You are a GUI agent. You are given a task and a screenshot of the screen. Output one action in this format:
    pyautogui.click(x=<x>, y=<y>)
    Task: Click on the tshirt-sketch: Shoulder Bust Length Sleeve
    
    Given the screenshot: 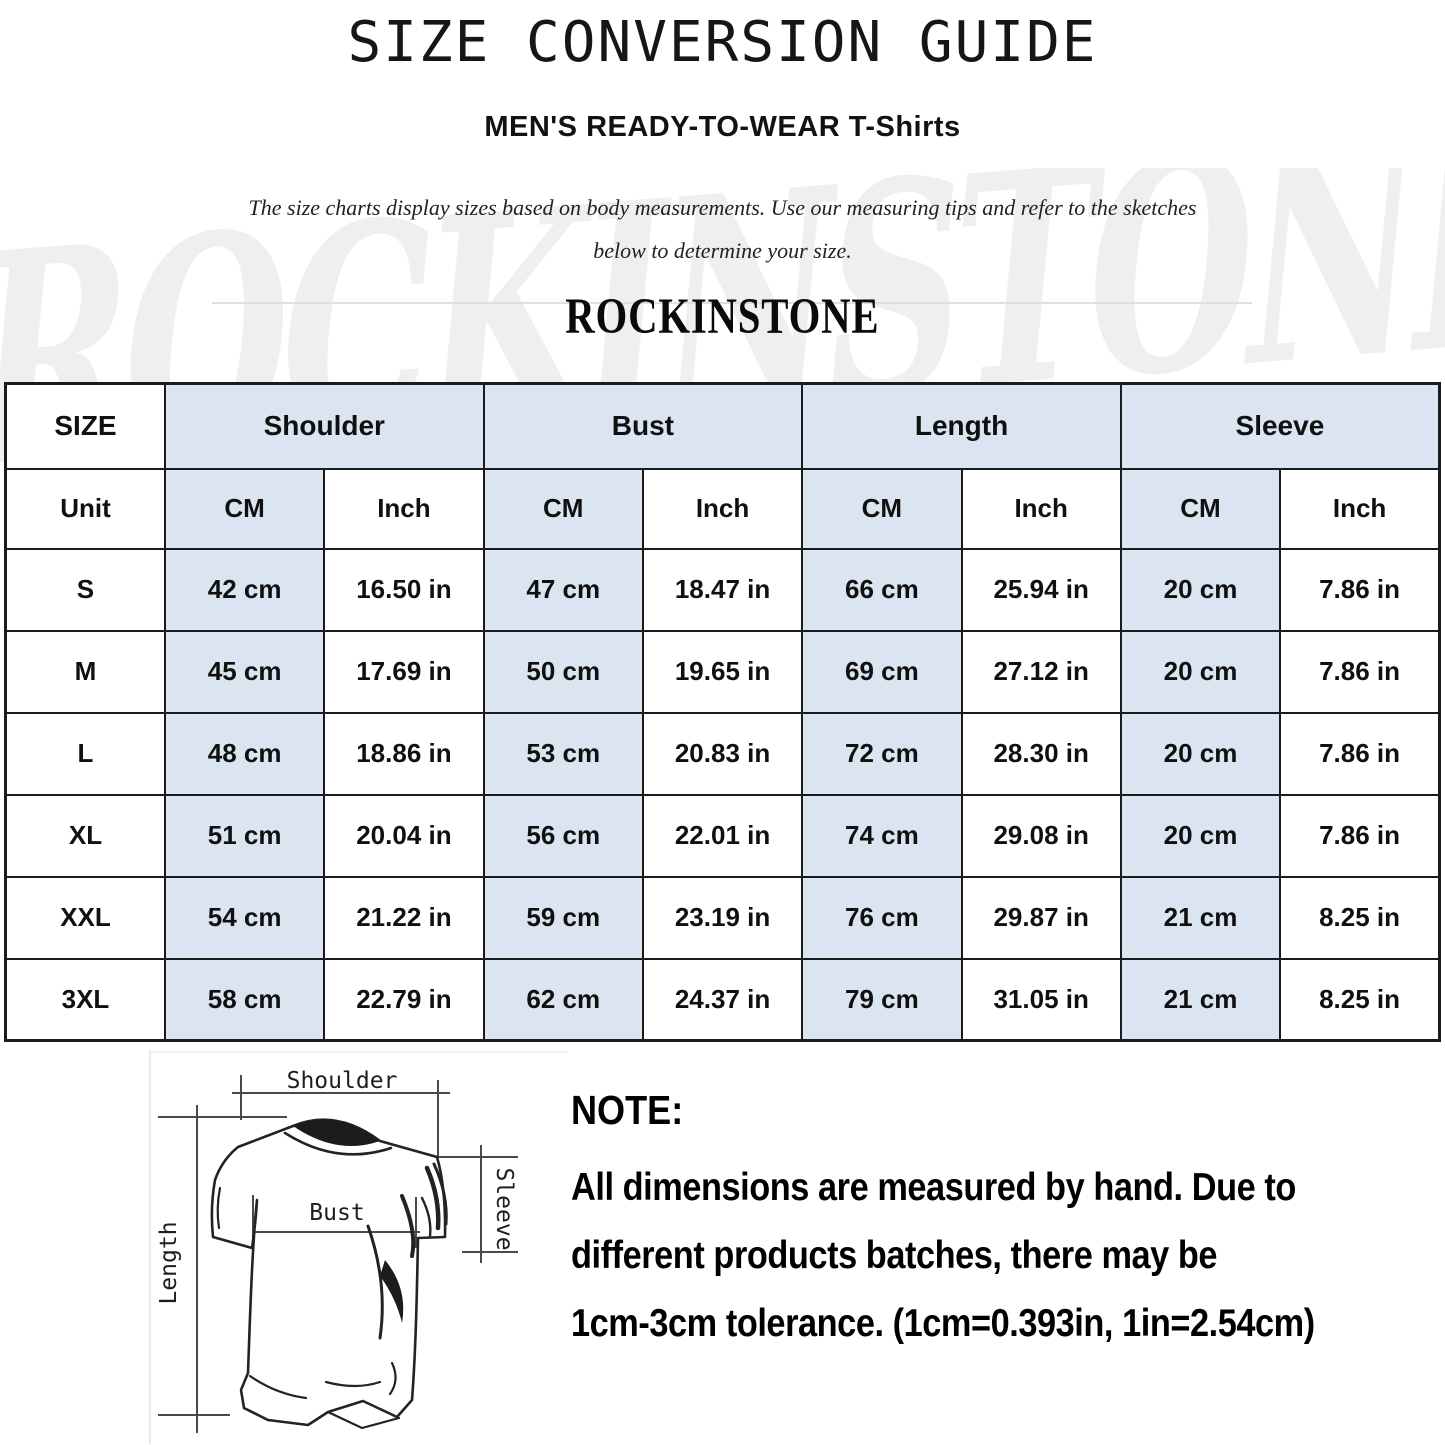 What is the action you would take?
    pyautogui.click(x=358, y=1247)
    